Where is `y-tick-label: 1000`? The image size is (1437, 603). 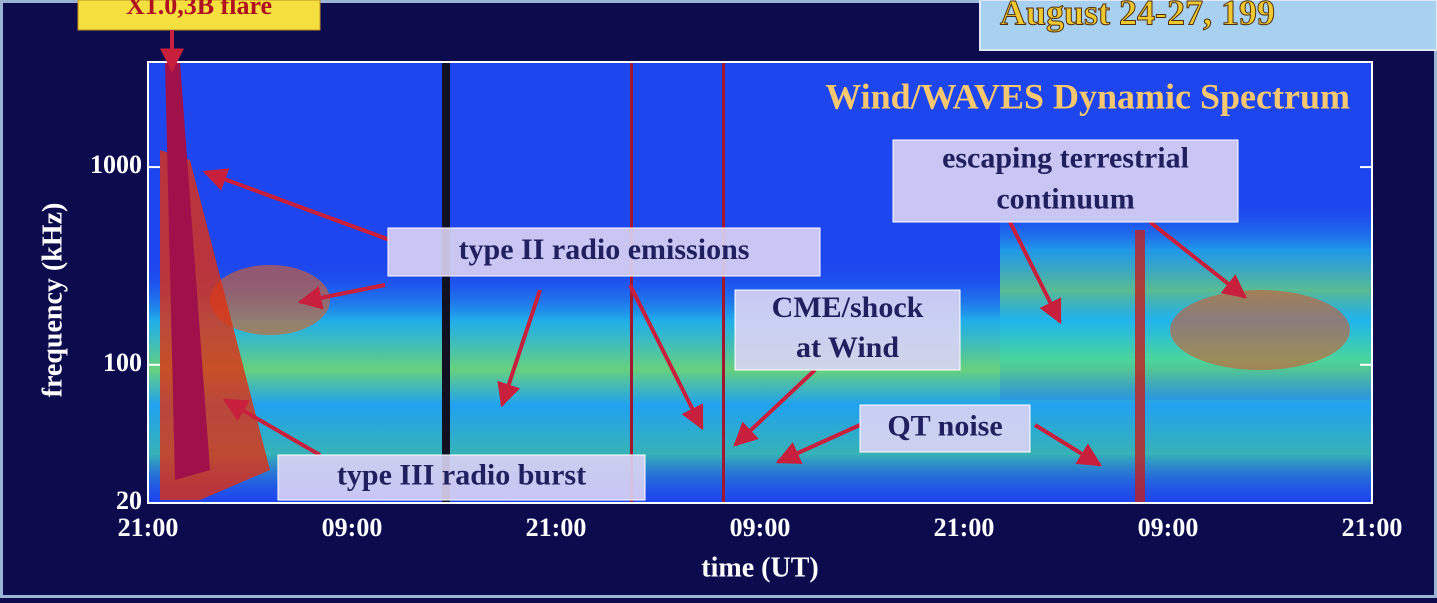 y-tick-label: 1000 is located at coordinates (116, 164).